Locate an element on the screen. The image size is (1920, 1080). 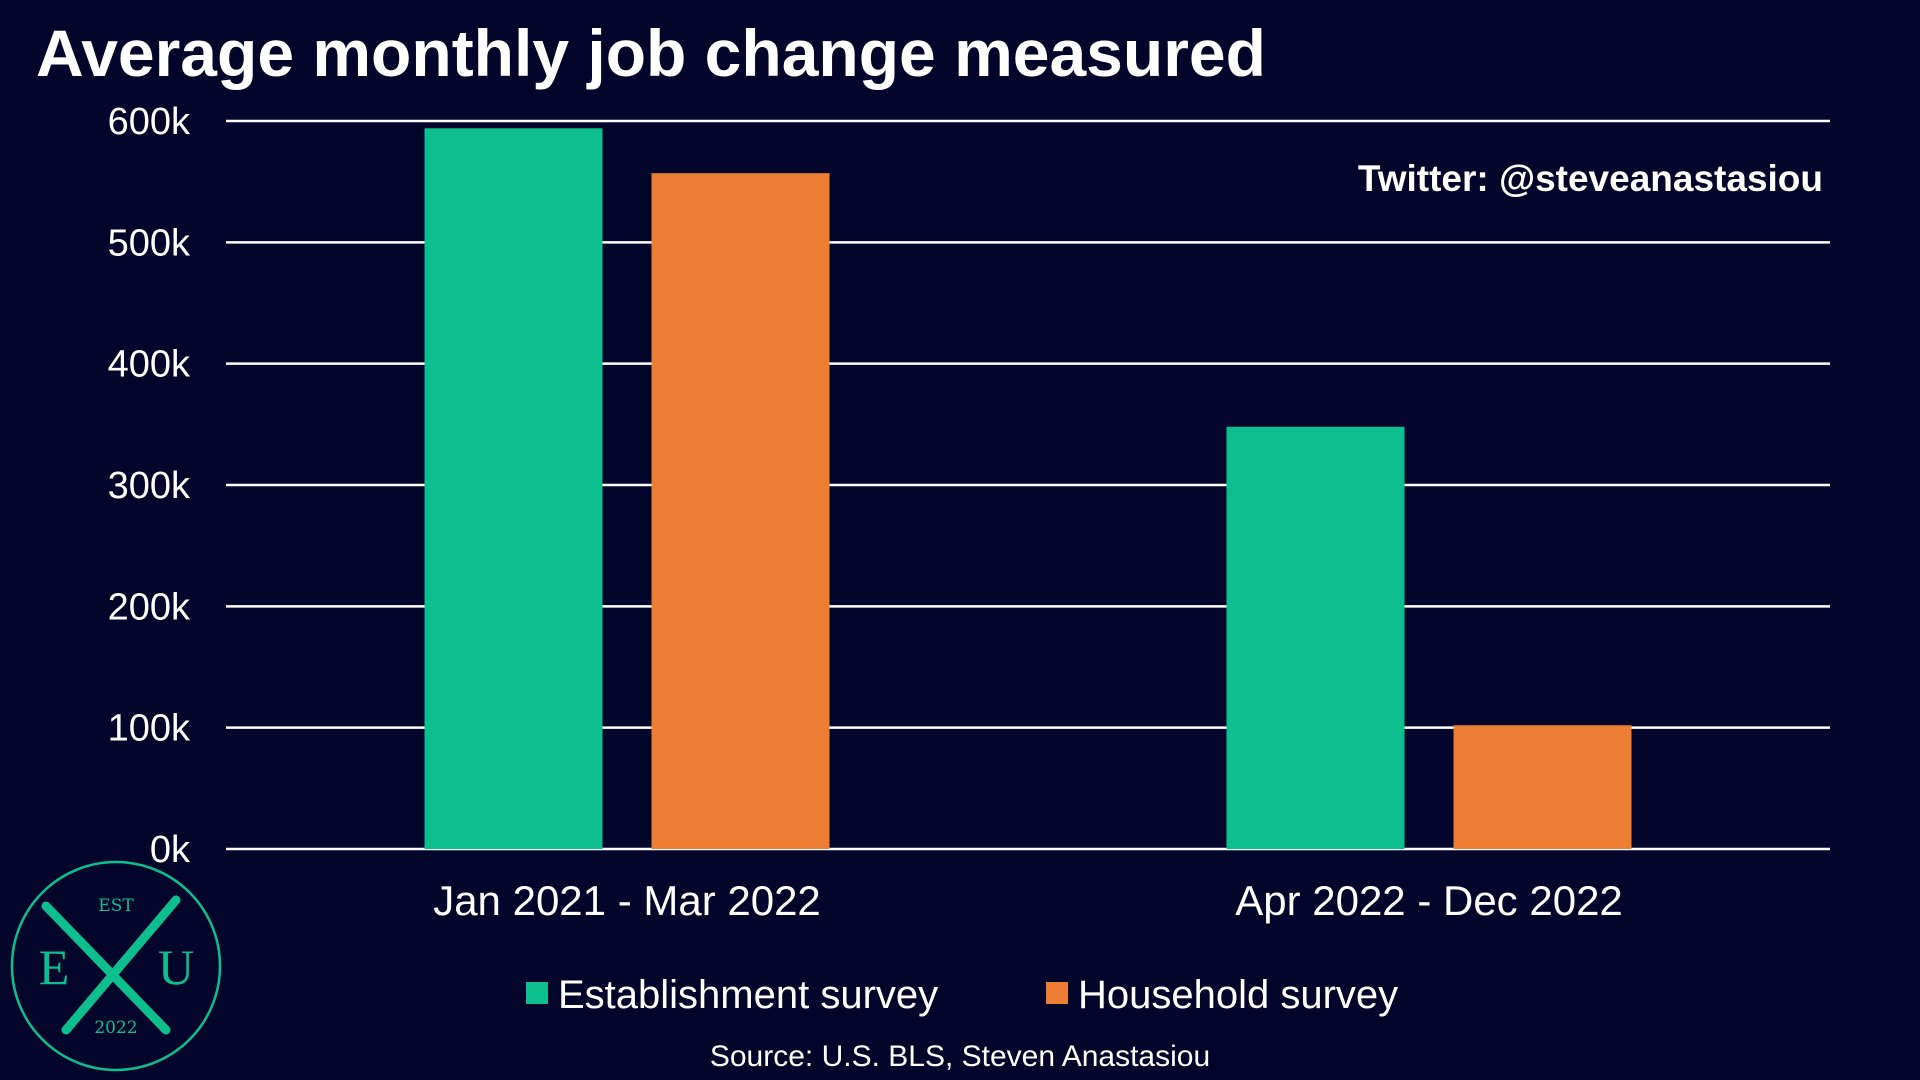
logo-letter-u: U is located at coordinates (176, 967).